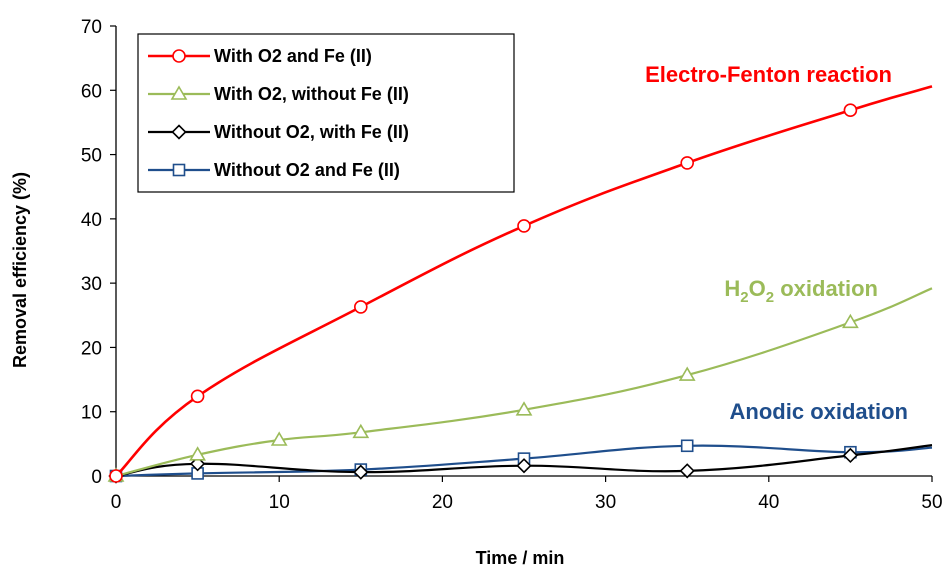 Image resolution: width=948 pixels, height=576 pixels. What do you see at coordinates (442, 502) in the screenshot?
I see `x-tick-label: 20` at bounding box center [442, 502].